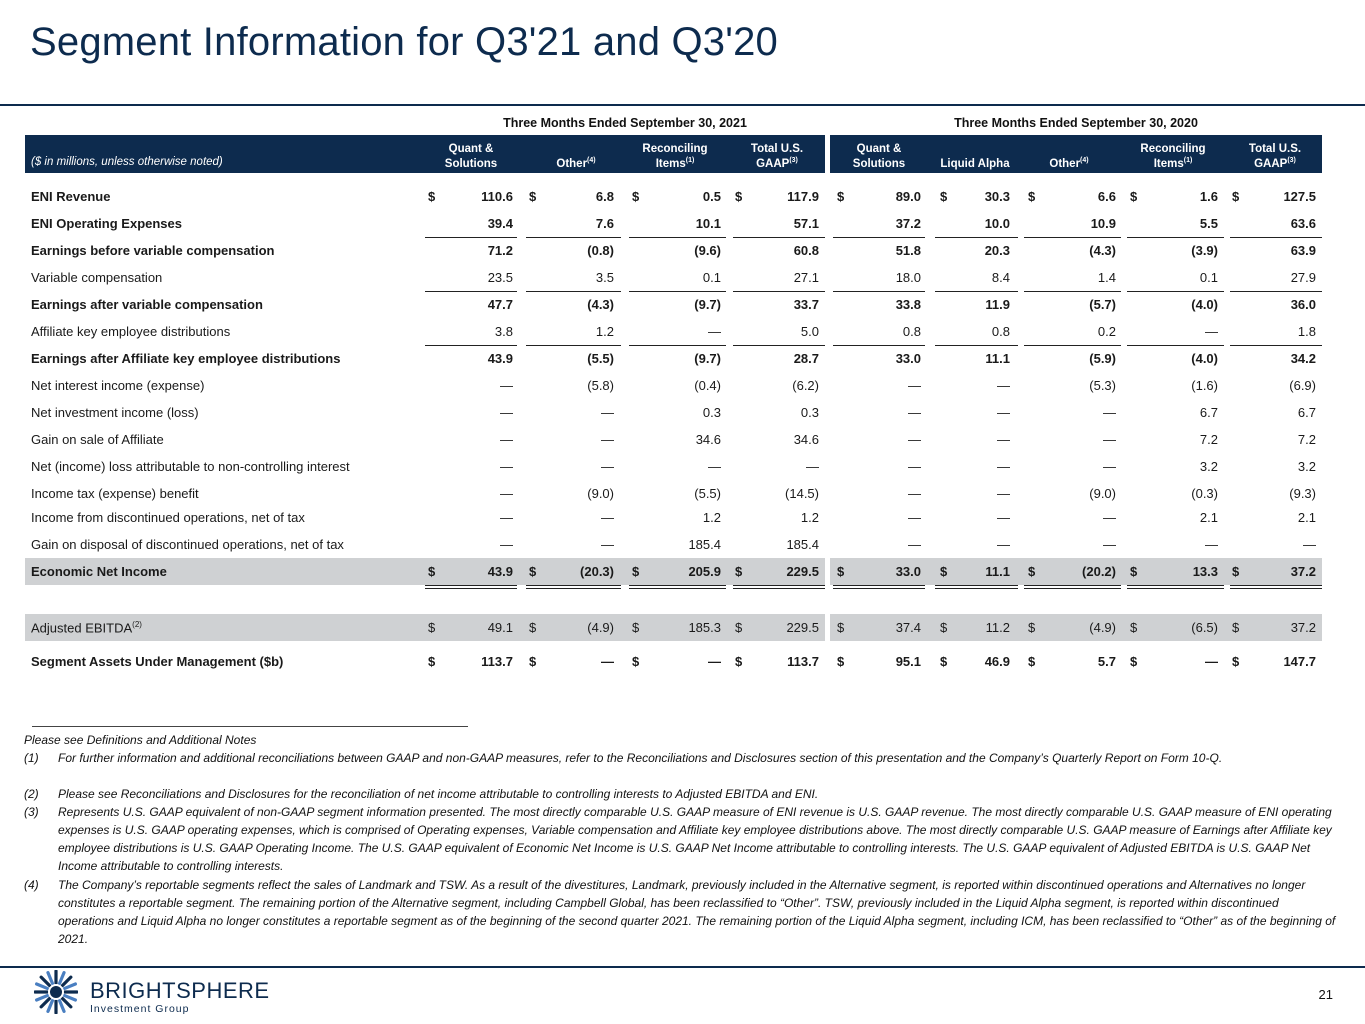 The height and width of the screenshot is (1024, 1365). What do you see at coordinates (625, 123) in the screenshot?
I see `period-header-2021: Three Months Ended September 30, 2021` at bounding box center [625, 123].